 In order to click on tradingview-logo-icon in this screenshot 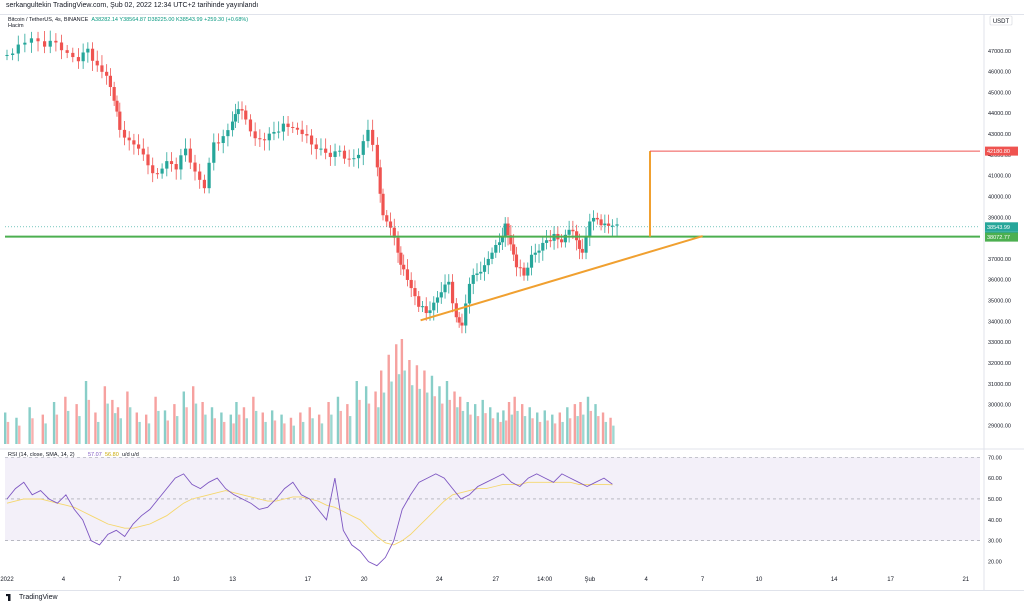, I will do `click(8, 597)`.